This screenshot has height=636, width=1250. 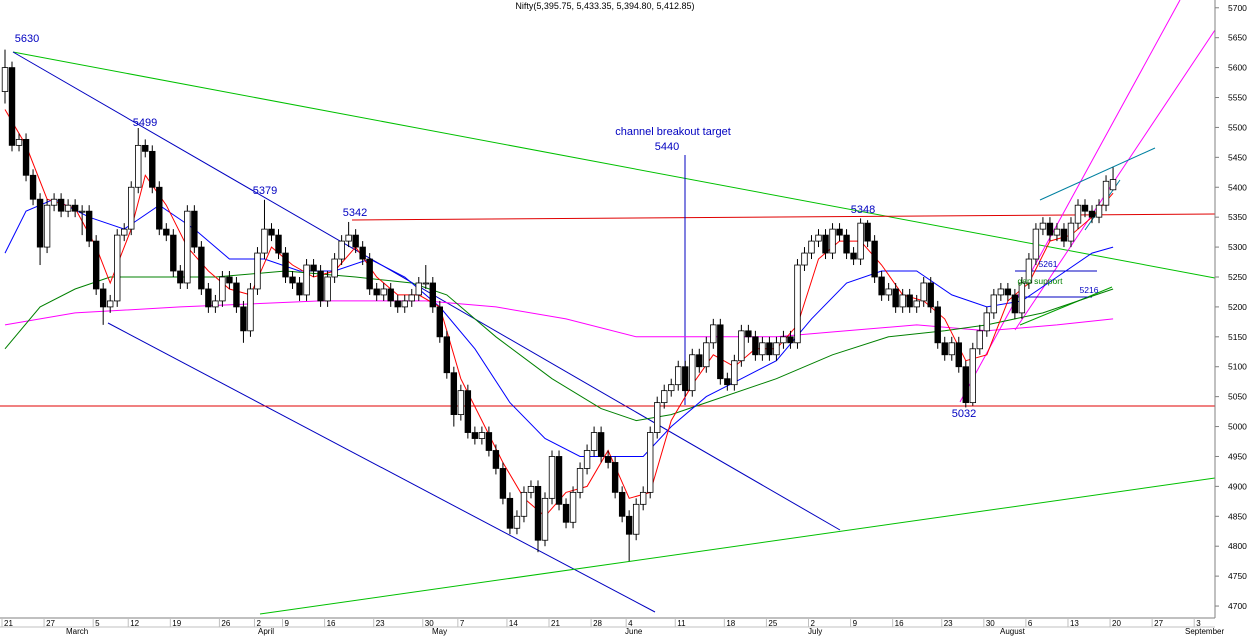 I want to click on y-tick-label: 4750, so click(x=1237, y=576).